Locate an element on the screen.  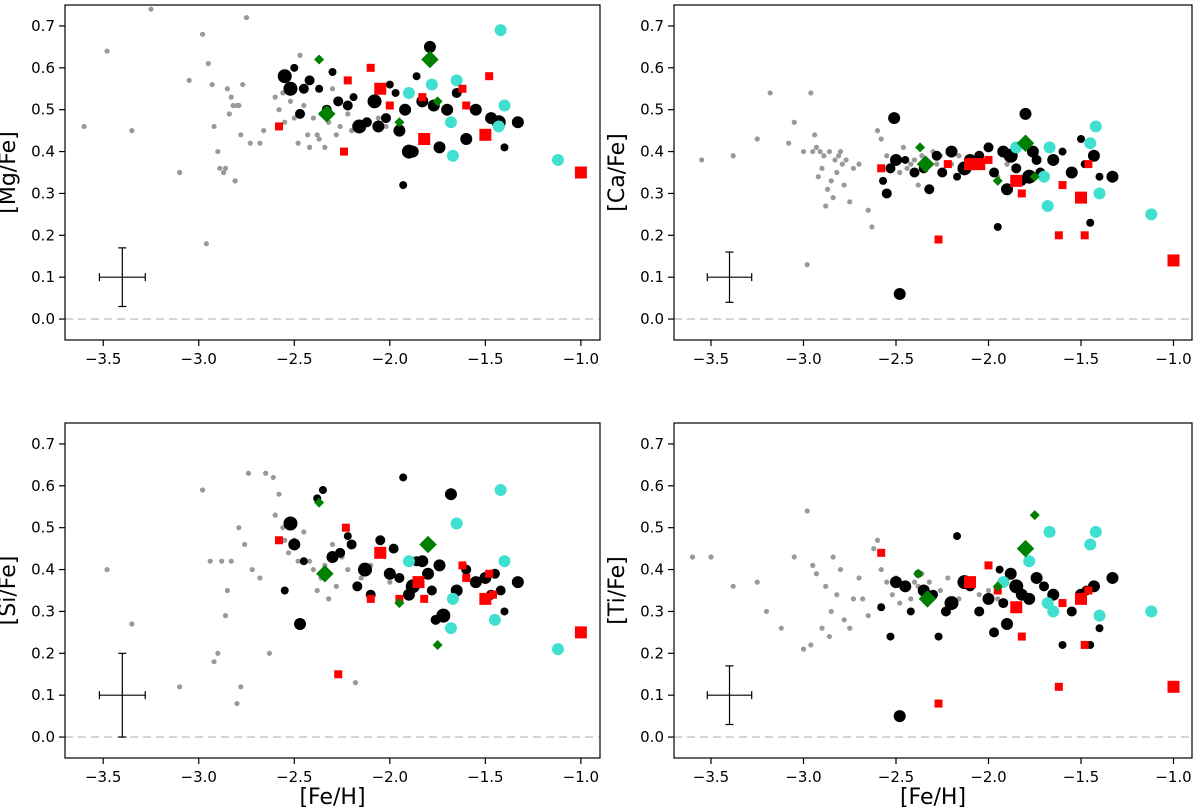
y-tick-label: 0.6 is located at coordinates (652, 486).